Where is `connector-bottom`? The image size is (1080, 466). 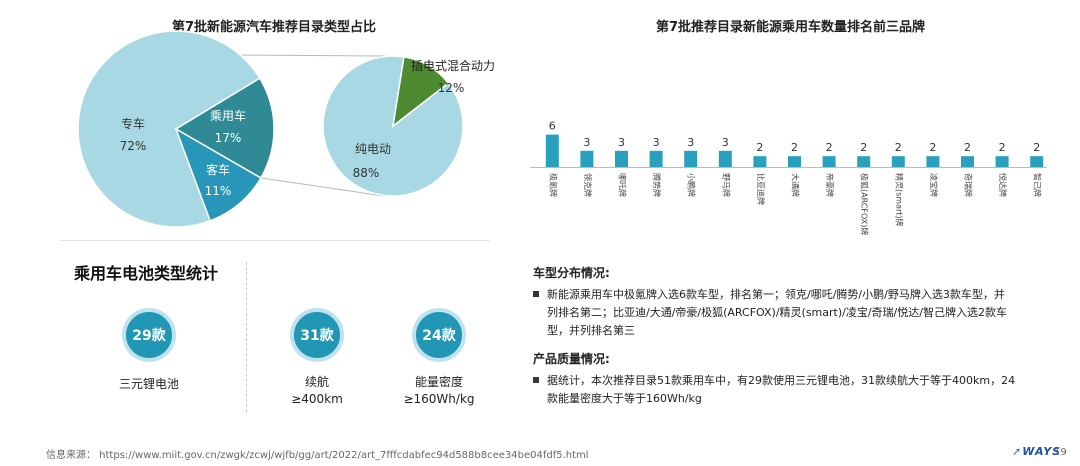
connector-bottom is located at coordinates (316, 186).